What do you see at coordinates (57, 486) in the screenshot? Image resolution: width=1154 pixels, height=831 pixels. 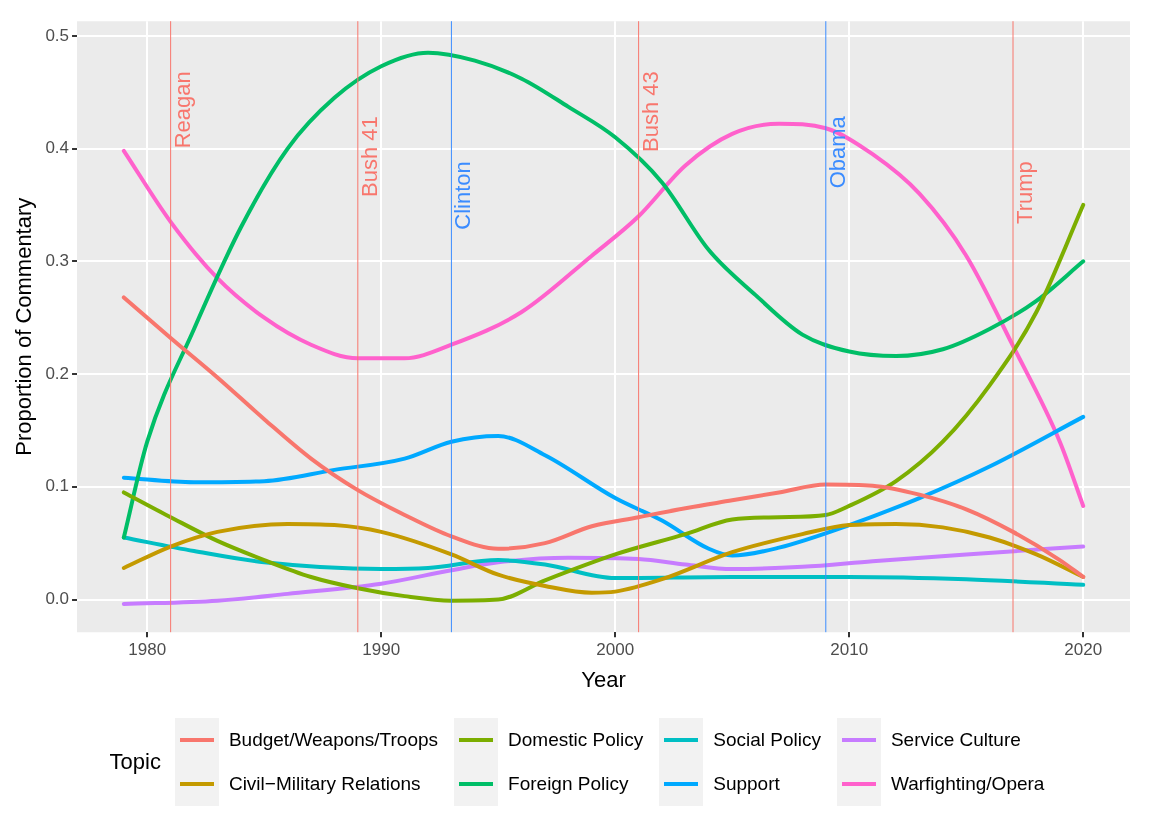 I see `y-tick-label: 0.1` at bounding box center [57, 486].